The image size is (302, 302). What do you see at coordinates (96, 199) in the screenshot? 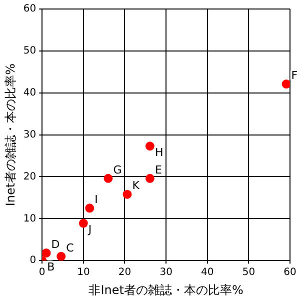
I see `annotation: I` at bounding box center [96, 199].